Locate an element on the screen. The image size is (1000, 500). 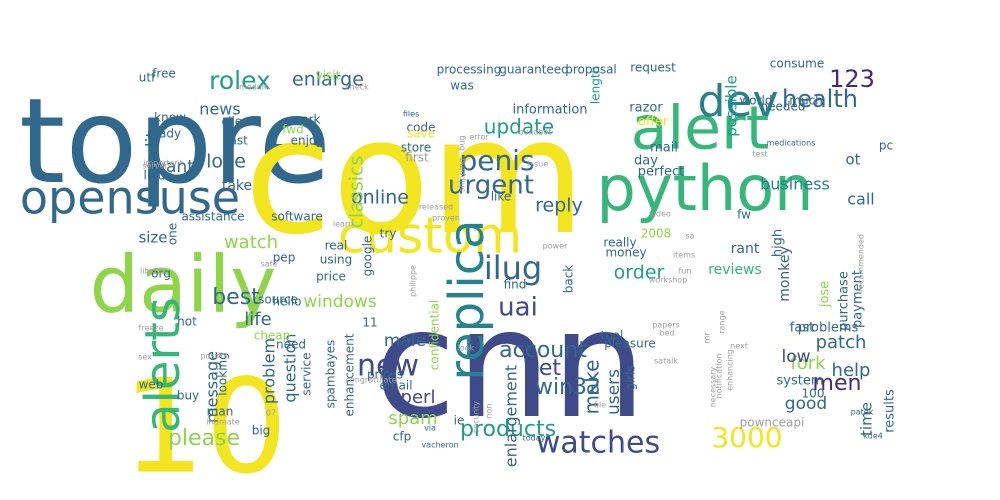
word-information: information is located at coordinates (549, 110).